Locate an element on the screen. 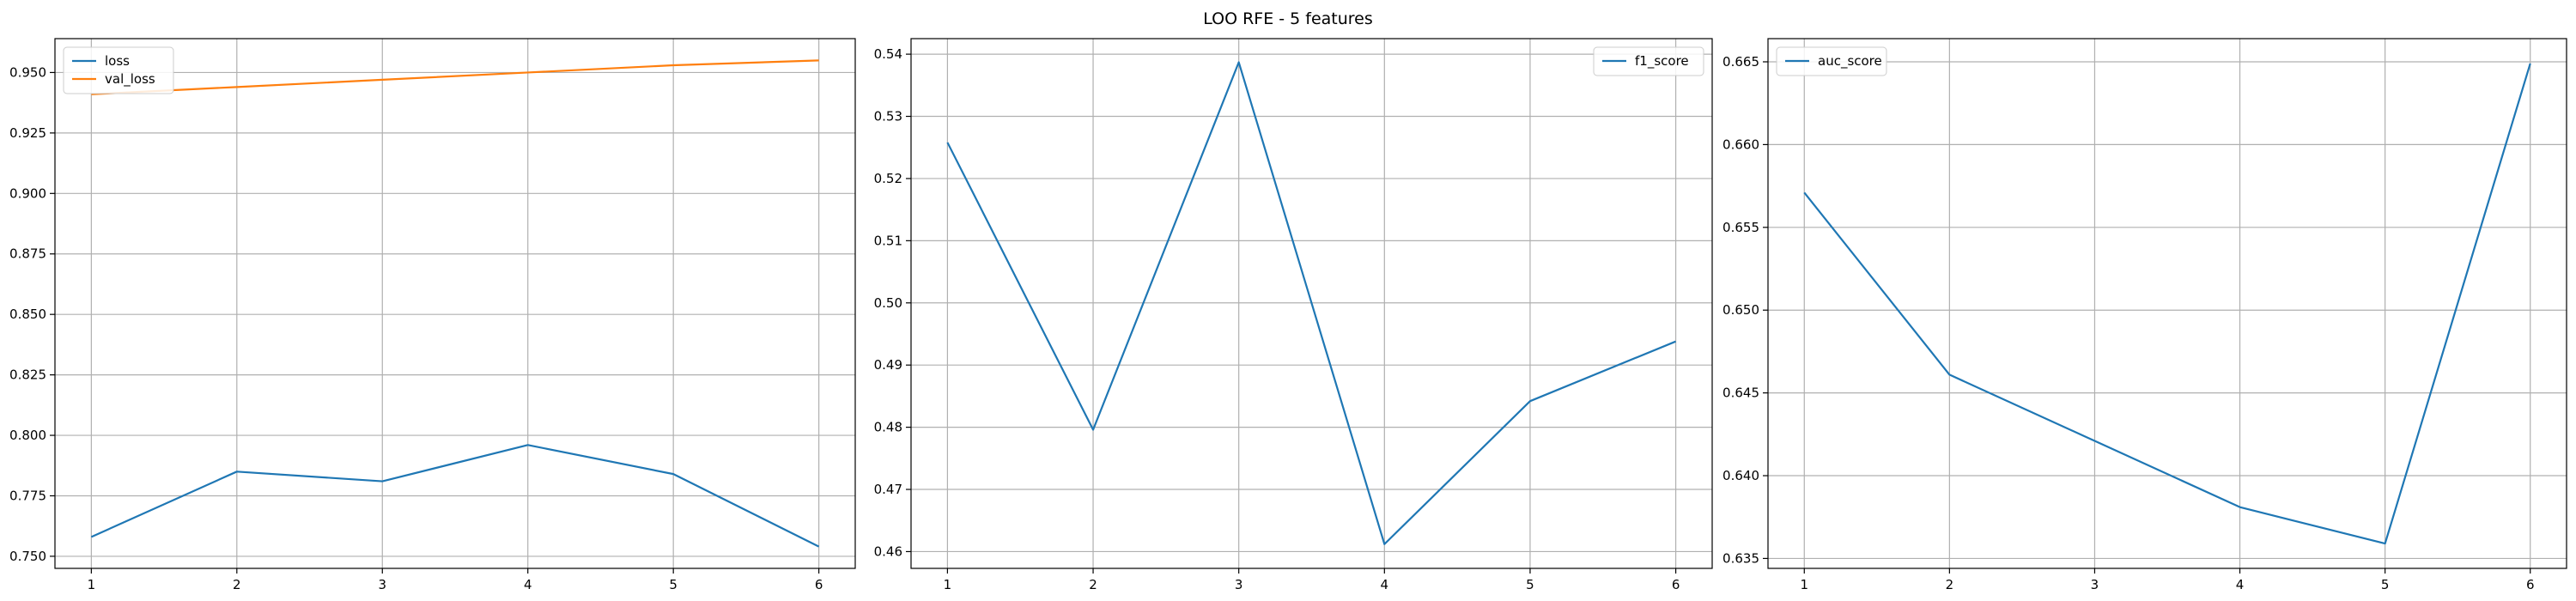 The height and width of the screenshot is (601, 2576). legend: loss val_loss is located at coordinates (118, 70).